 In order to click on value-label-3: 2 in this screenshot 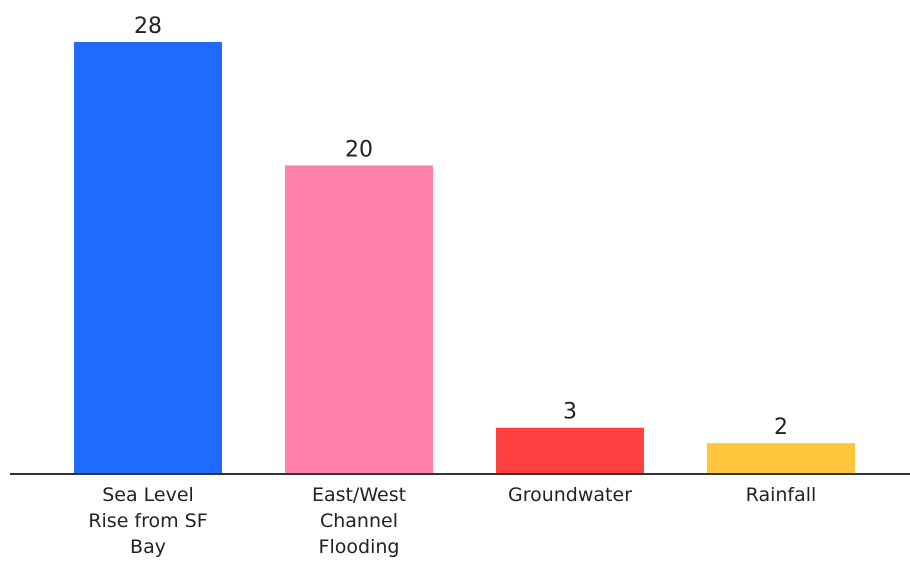, I will do `click(781, 427)`.